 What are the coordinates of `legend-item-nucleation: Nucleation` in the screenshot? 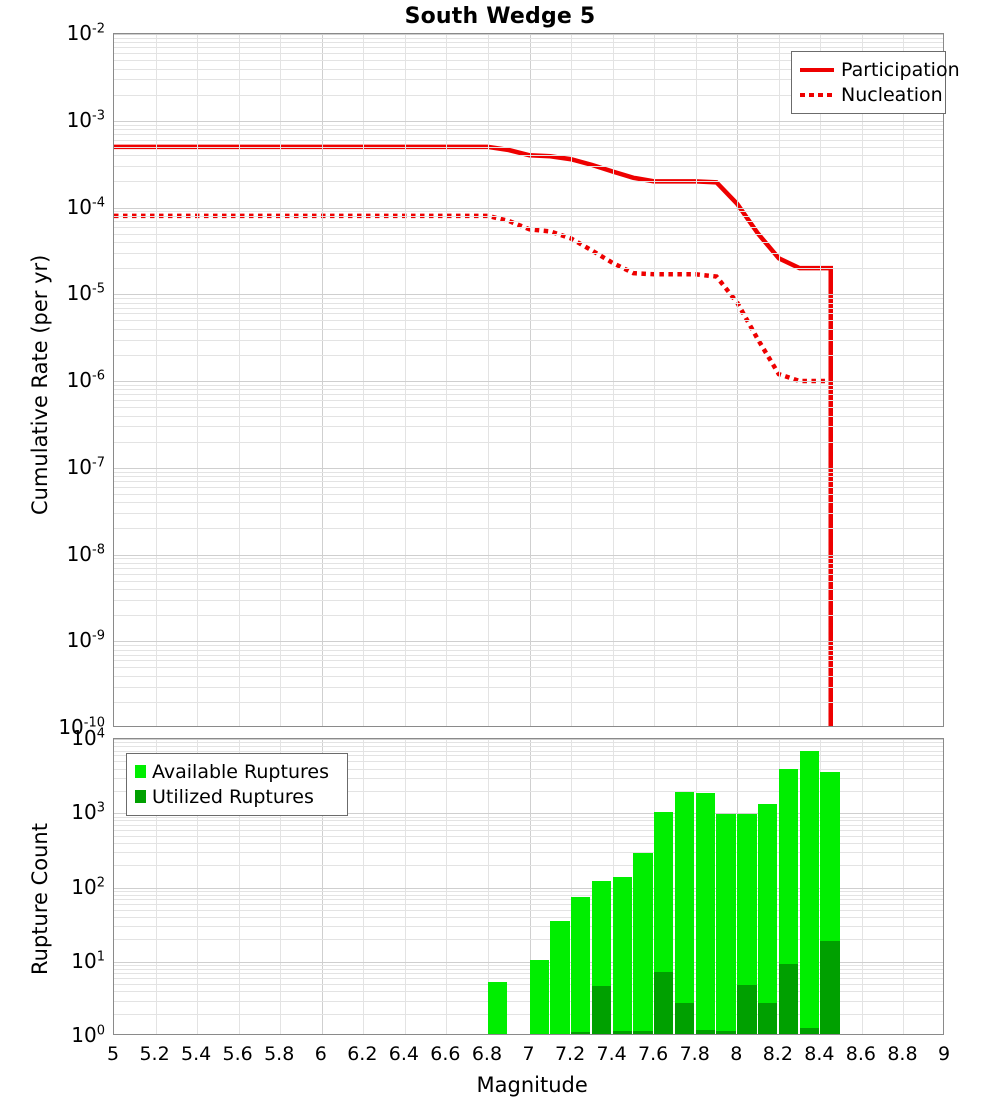 It's located at (871, 94).